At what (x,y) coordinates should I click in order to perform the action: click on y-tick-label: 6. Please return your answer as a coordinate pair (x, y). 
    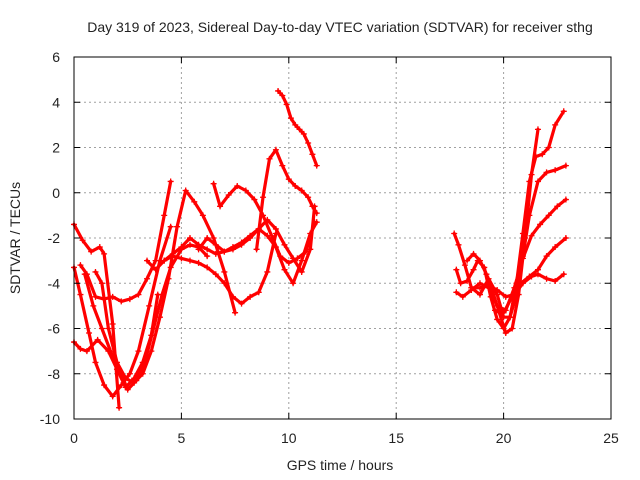
    Looking at the image, I should click on (56, 57).